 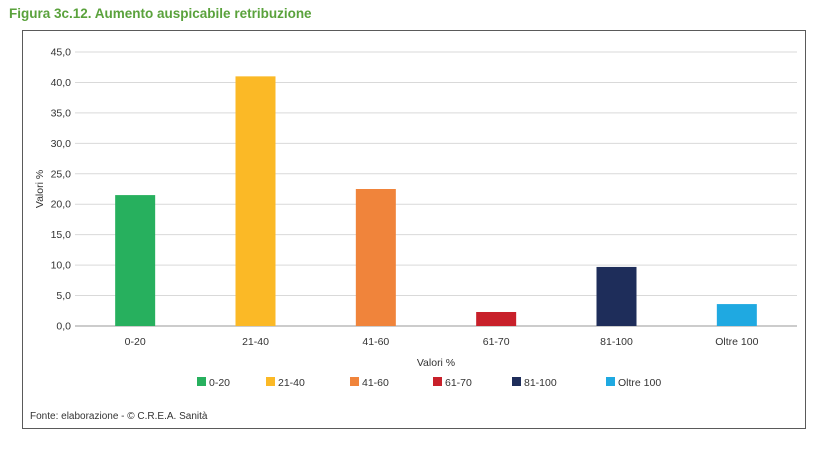 I want to click on legend-label: Oltre 100, so click(x=639, y=383).